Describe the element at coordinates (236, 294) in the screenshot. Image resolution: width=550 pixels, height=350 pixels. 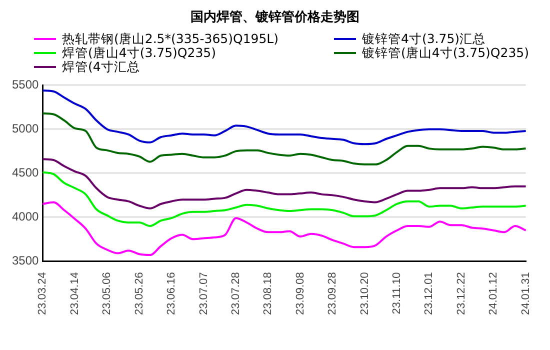
I see `x-tick-label: 23.07.28` at that location.